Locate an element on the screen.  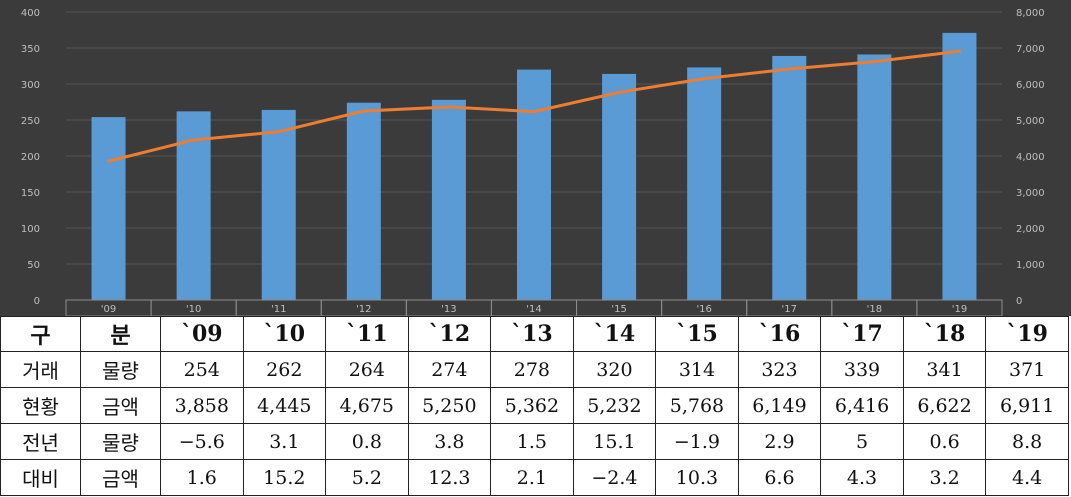
table-cell: 314 is located at coordinates (697, 369).